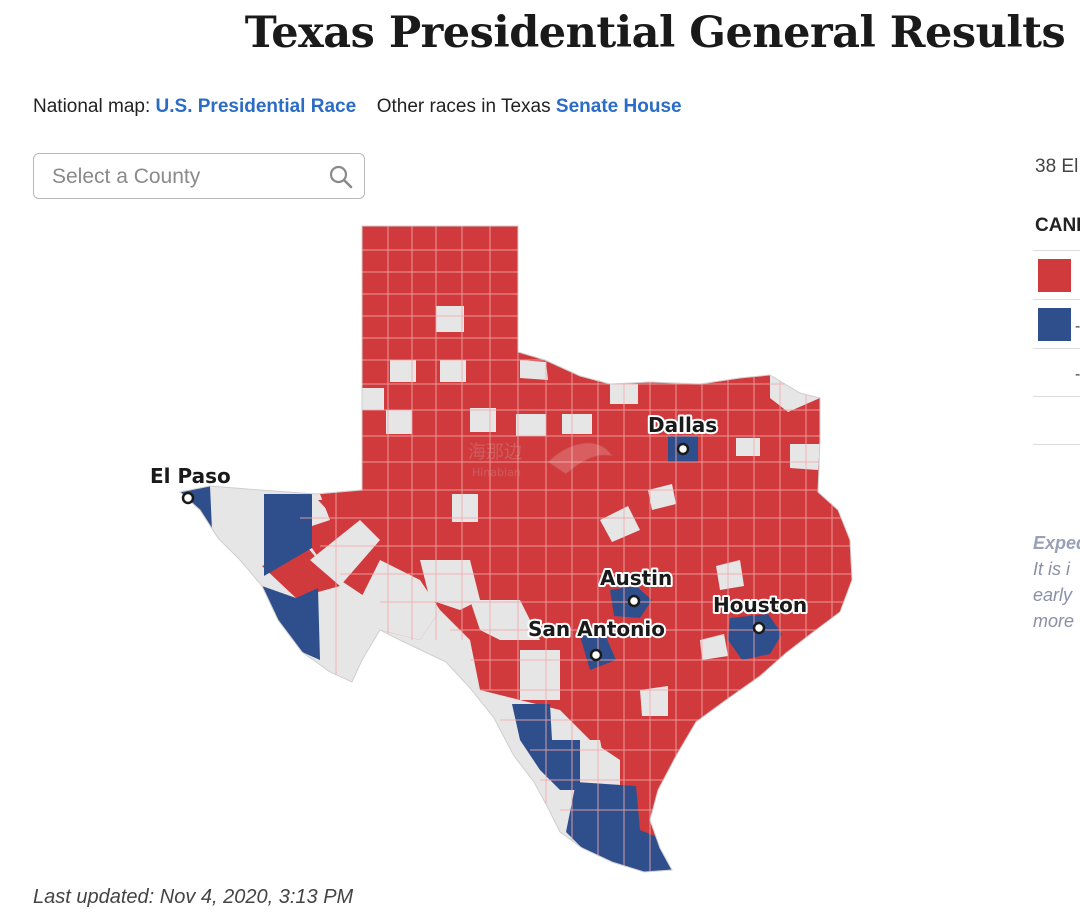 The image size is (1080, 920). I want to click on last-updated: Last updated: Nov 4, 2020, 3:13 PM, so click(193, 897).